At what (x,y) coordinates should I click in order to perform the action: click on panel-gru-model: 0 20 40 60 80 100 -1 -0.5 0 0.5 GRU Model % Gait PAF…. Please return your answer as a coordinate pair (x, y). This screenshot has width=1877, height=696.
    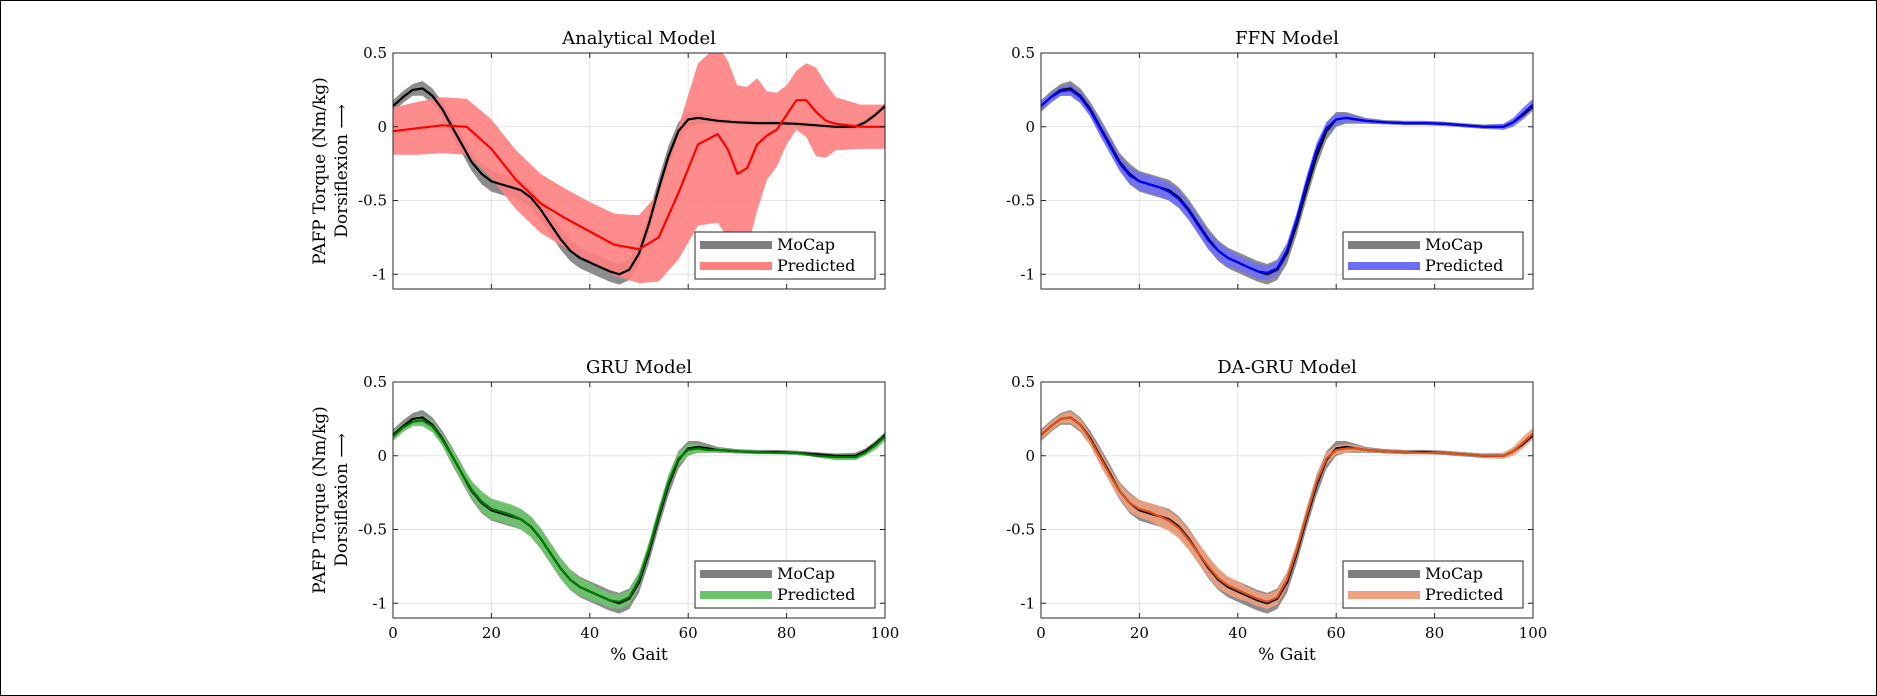
    Looking at the image, I should click on (604, 511).